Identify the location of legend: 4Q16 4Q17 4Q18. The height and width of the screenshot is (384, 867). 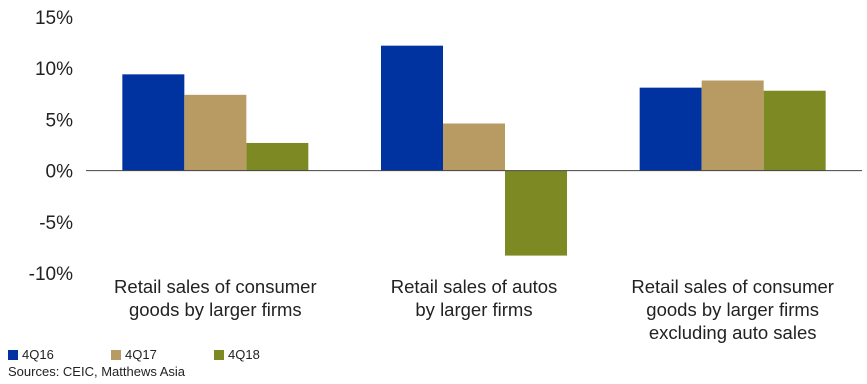
(162, 355).